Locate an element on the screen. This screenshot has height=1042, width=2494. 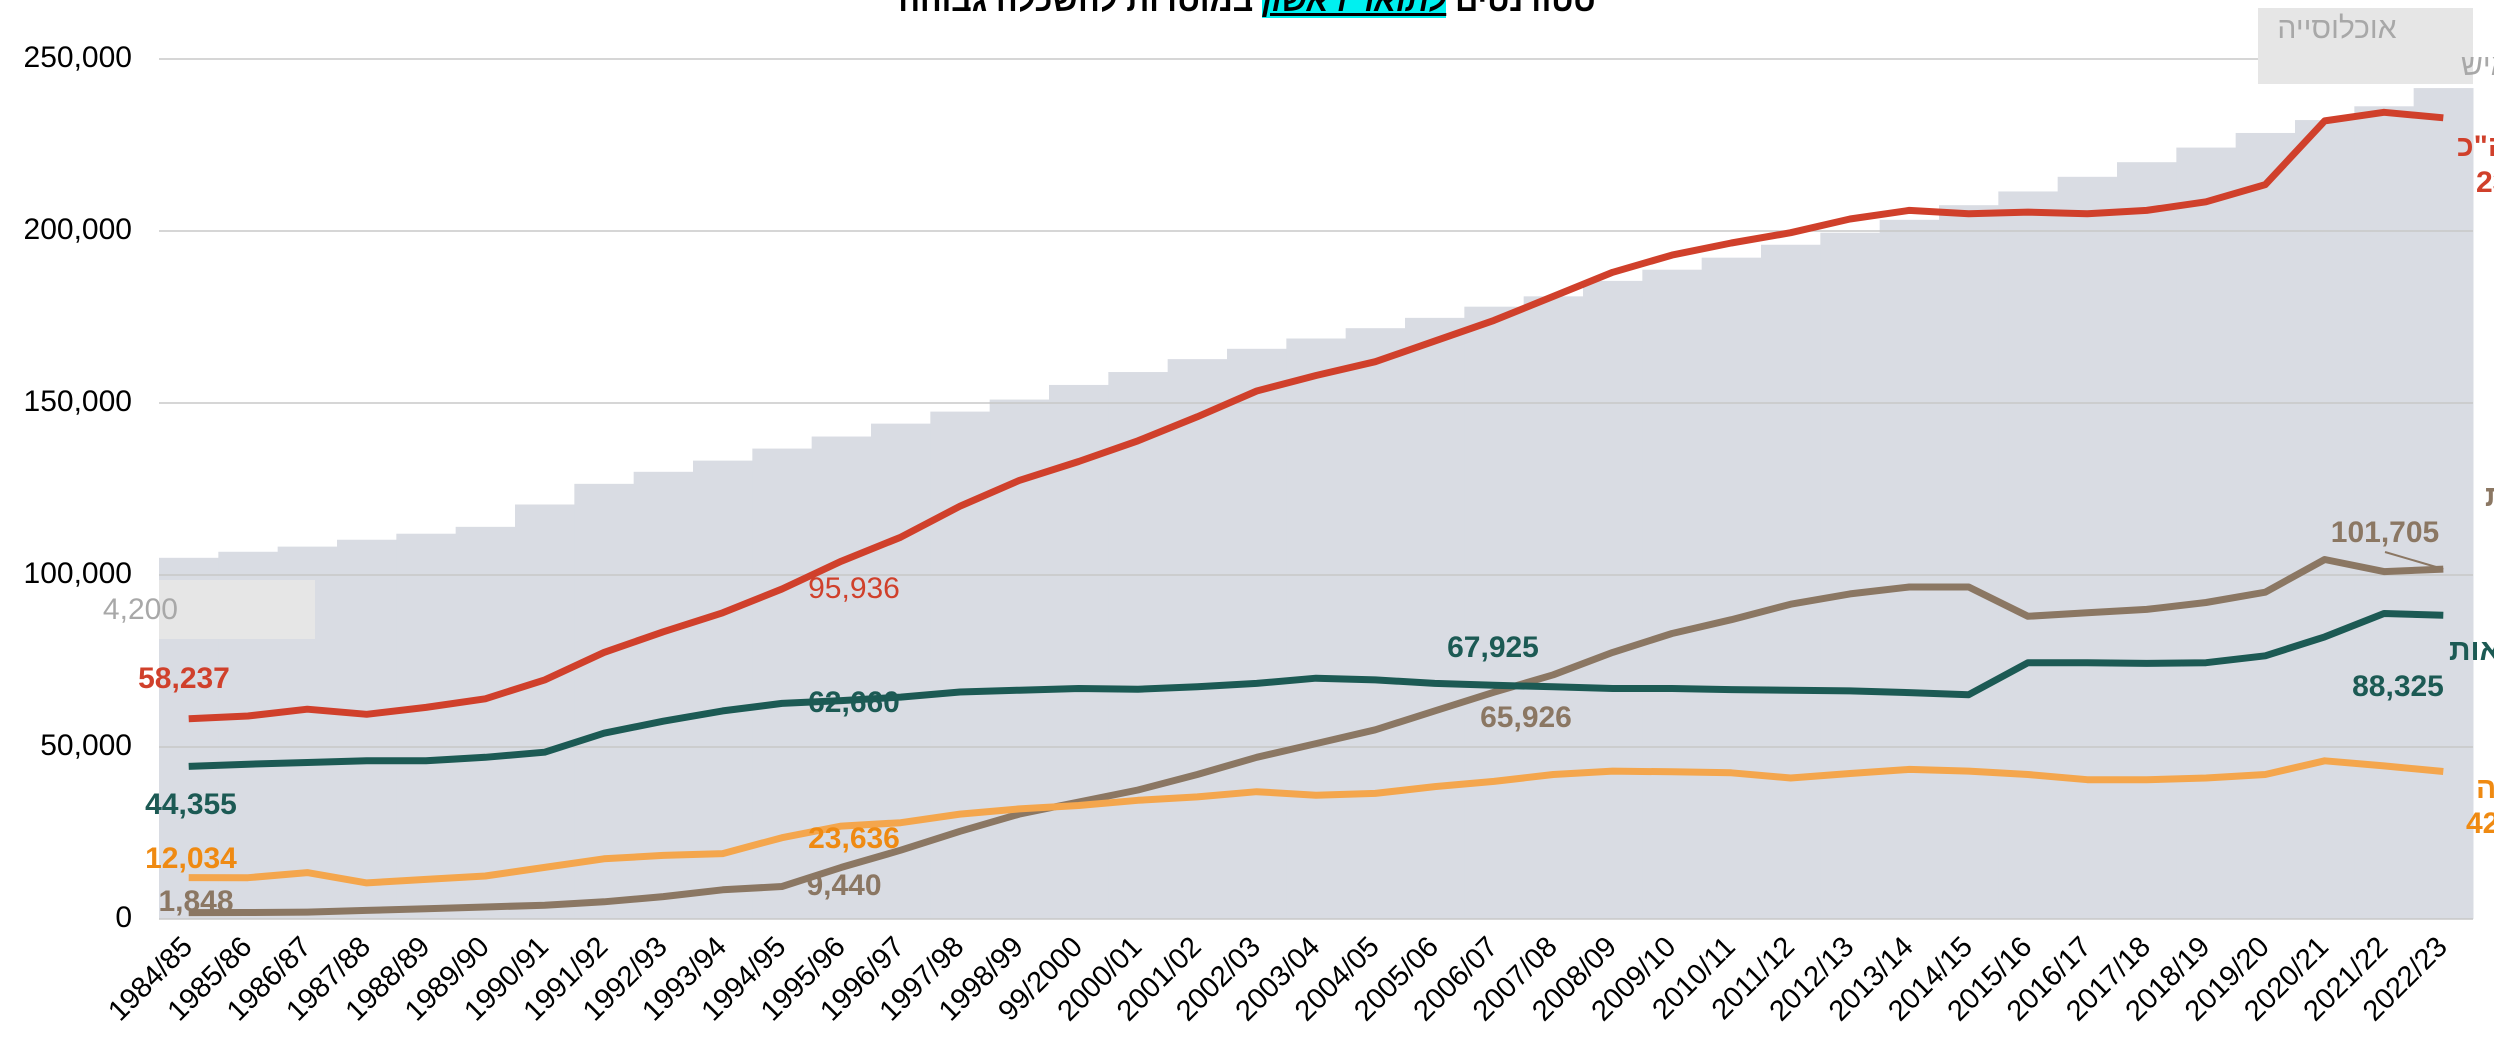
data-label: 9,662 אלף איש is located at coordinates (2477, 65).